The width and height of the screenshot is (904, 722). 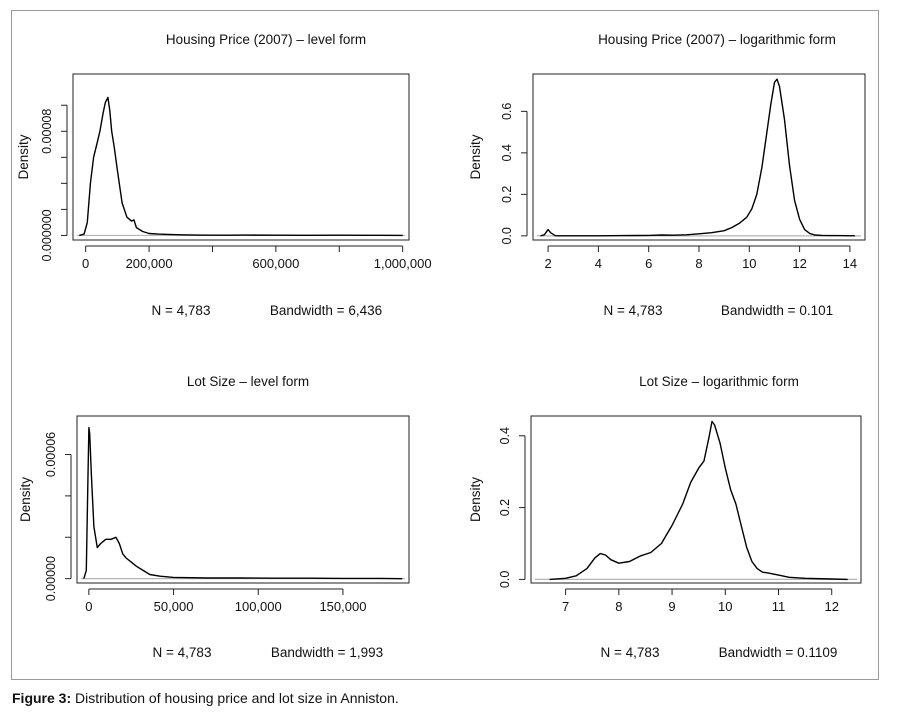 What do you see at coordinates (51, 578) in the screenshot?
I see `y-tick-label: 0.00000` at bounding box center [51, 578].